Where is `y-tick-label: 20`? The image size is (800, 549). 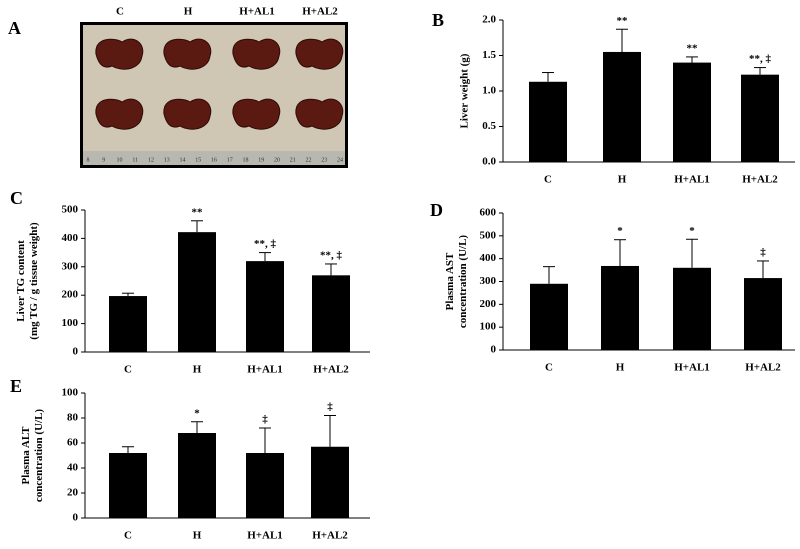 y-tick-label: 20 is located at coordinates (73, 493).